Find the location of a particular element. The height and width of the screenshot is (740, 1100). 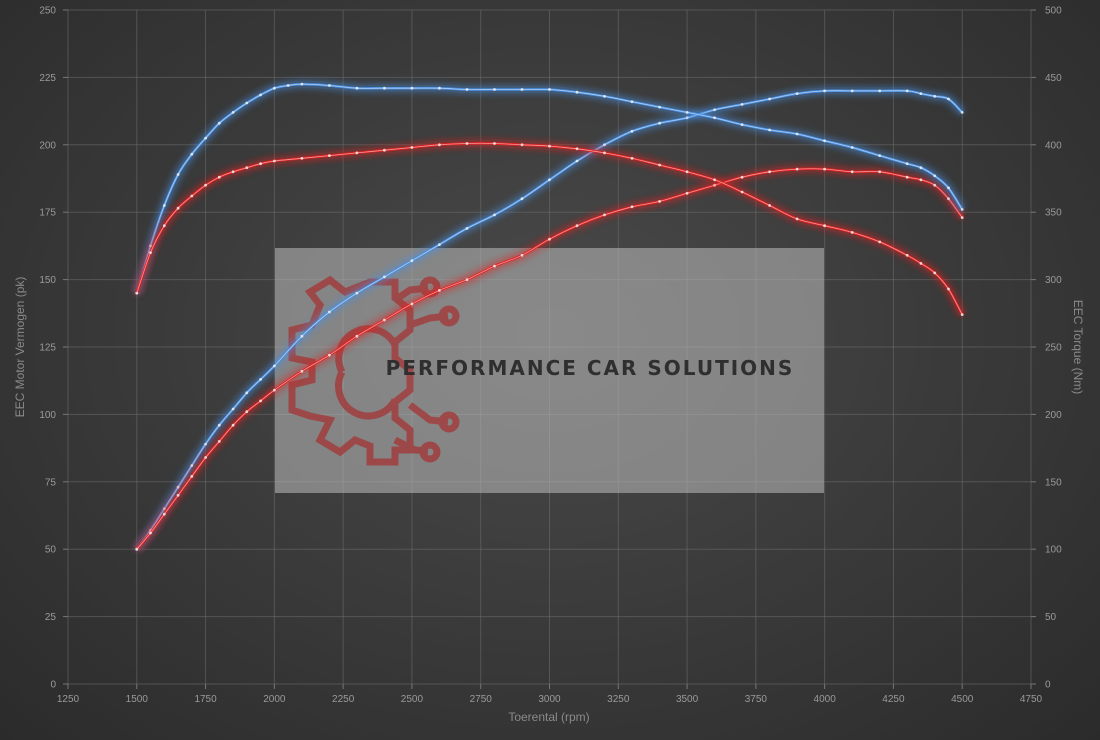

x-tick-label: 3250 is located at coordinates (618, 699).